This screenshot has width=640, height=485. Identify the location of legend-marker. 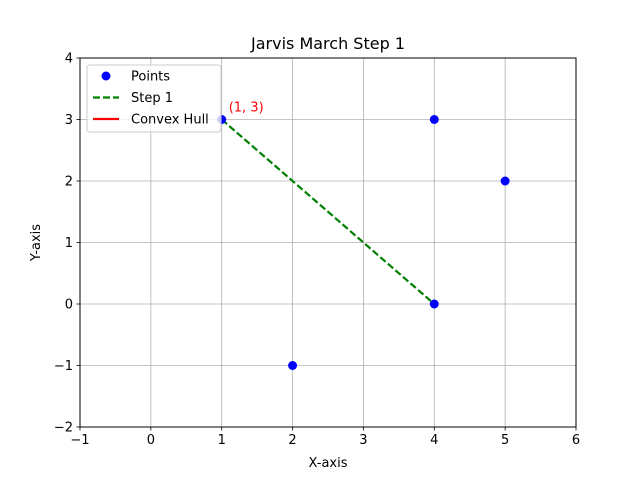
(106, 76).